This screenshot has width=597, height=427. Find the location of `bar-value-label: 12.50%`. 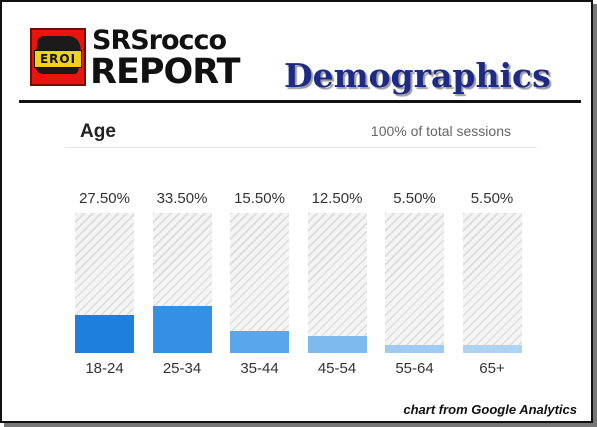

bar-value-label: 12.50% is located at coordinates (337, 198).